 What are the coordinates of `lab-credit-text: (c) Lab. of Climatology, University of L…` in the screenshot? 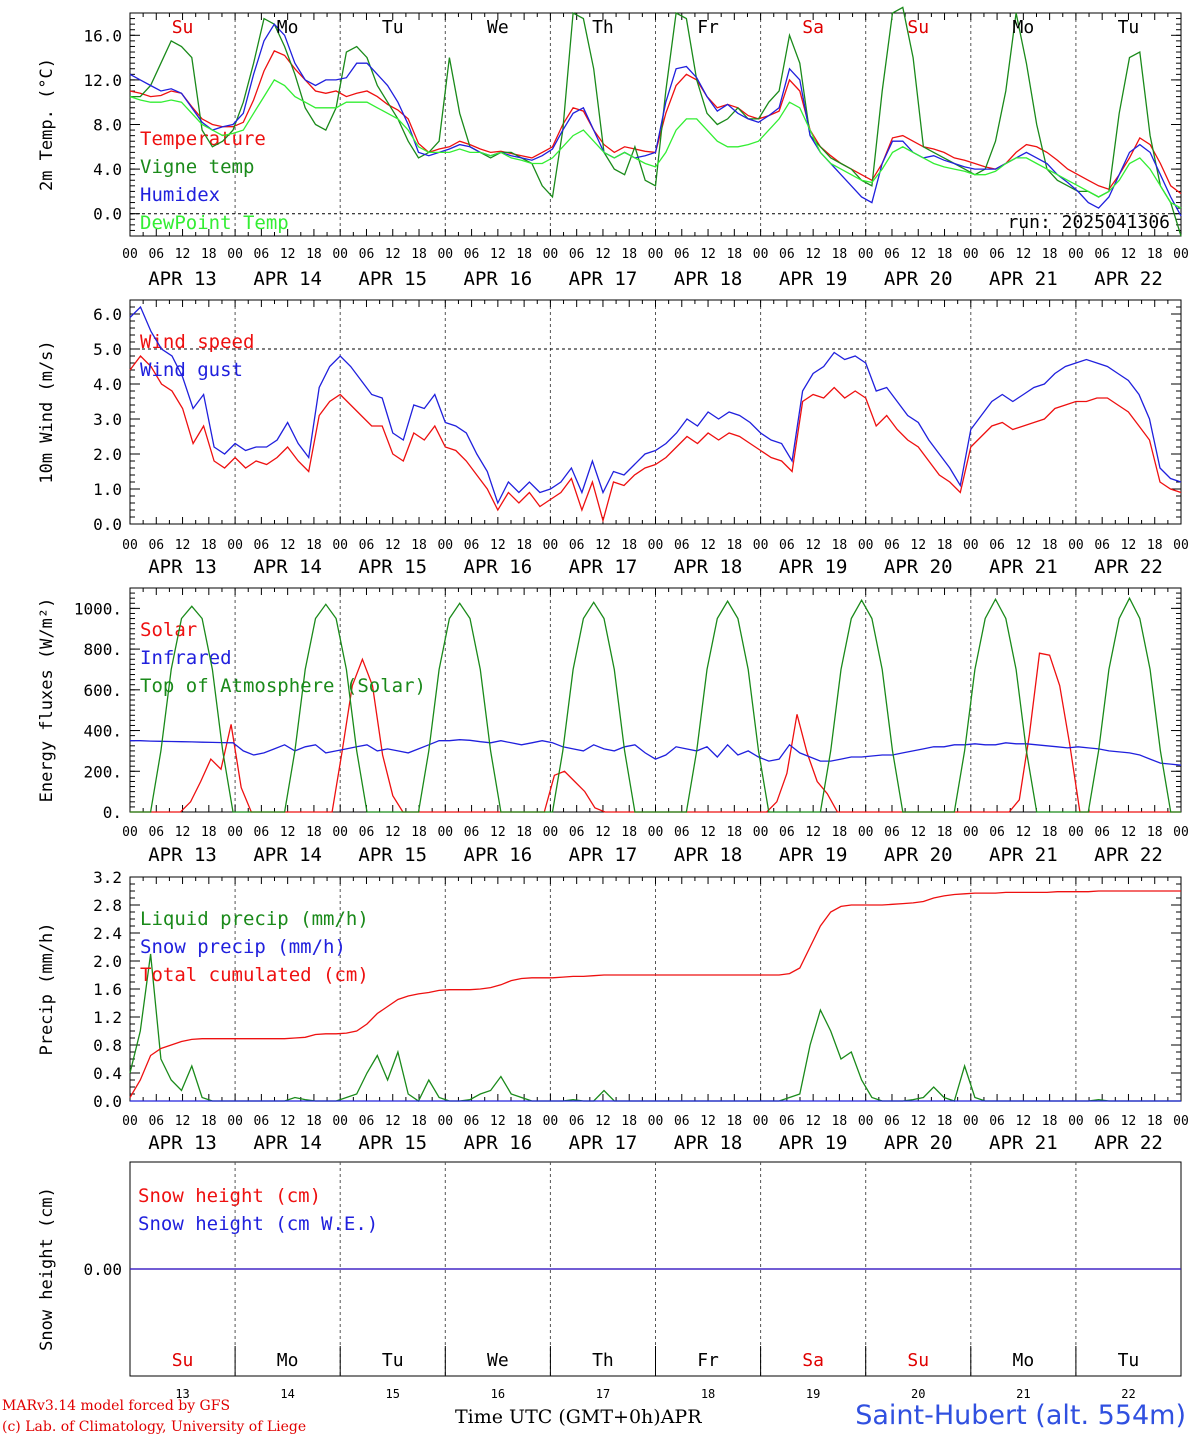 It's located at (154, 1427).